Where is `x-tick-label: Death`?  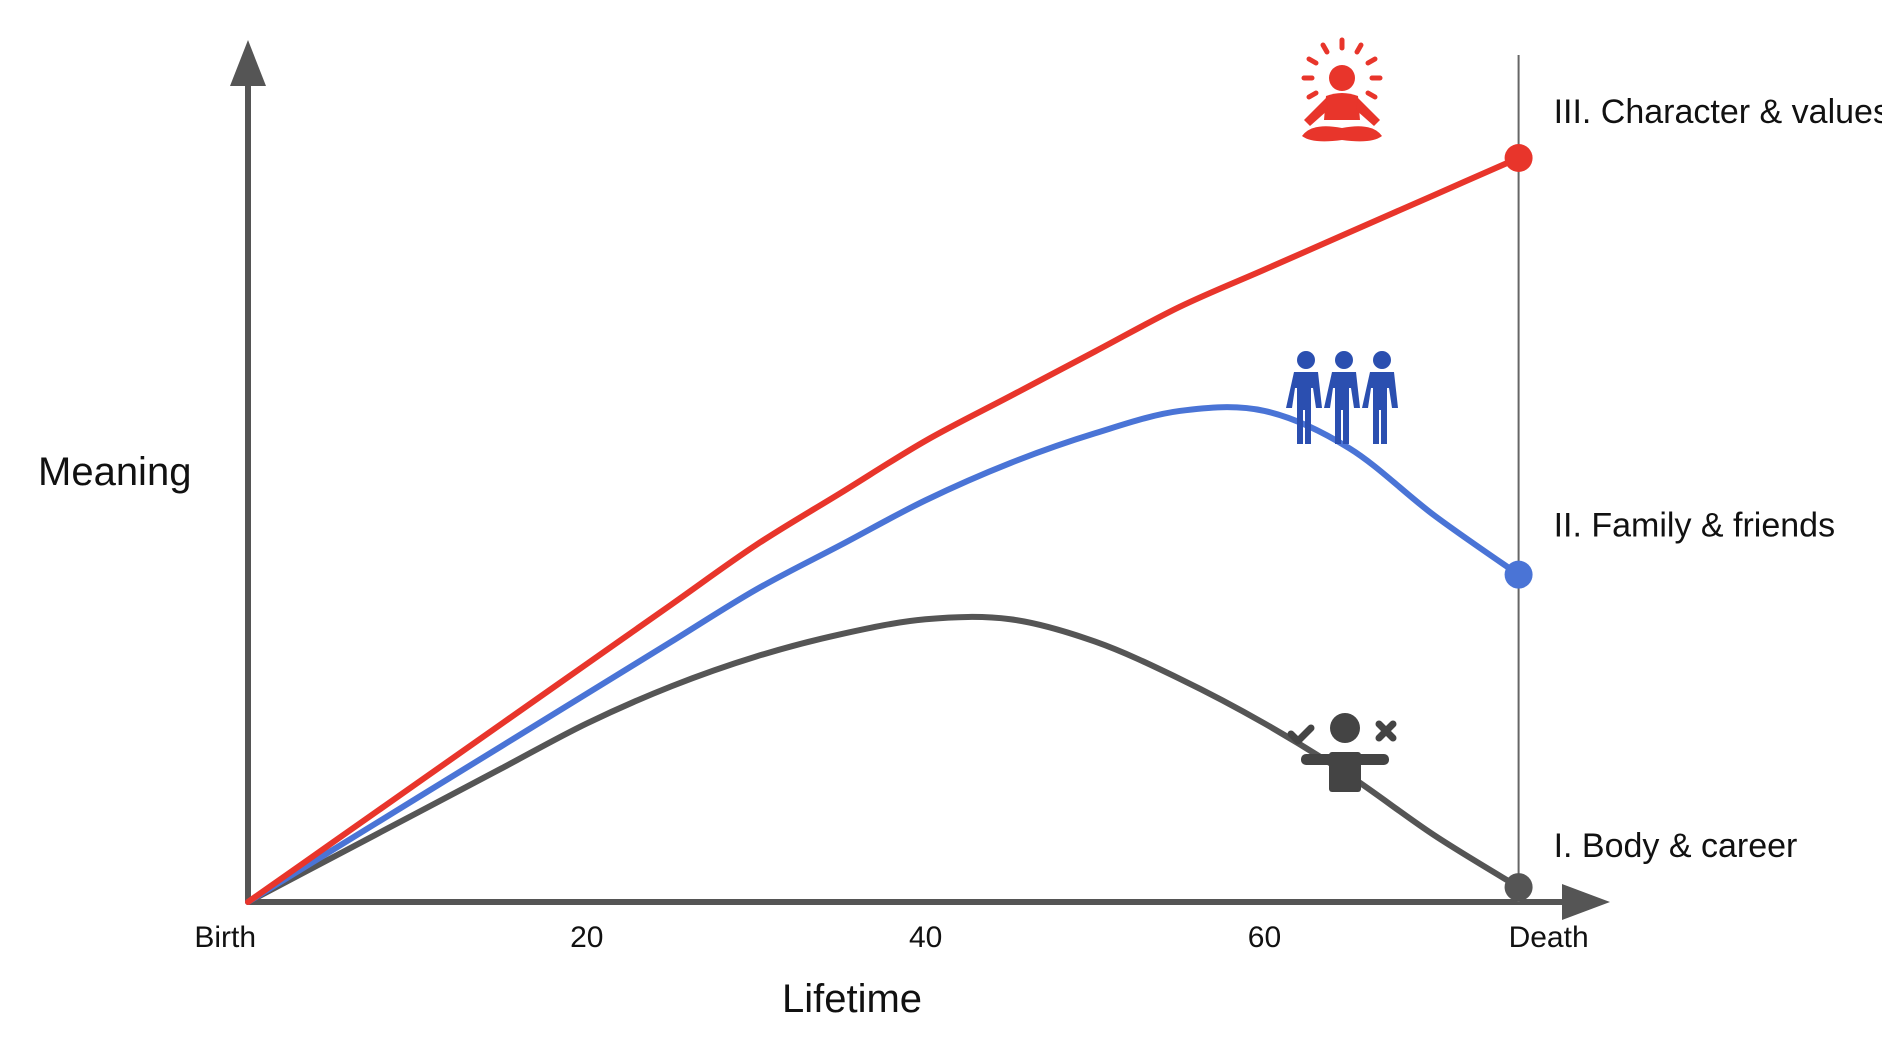 x-tick-label: Death is located at coordinates (1549, 937).